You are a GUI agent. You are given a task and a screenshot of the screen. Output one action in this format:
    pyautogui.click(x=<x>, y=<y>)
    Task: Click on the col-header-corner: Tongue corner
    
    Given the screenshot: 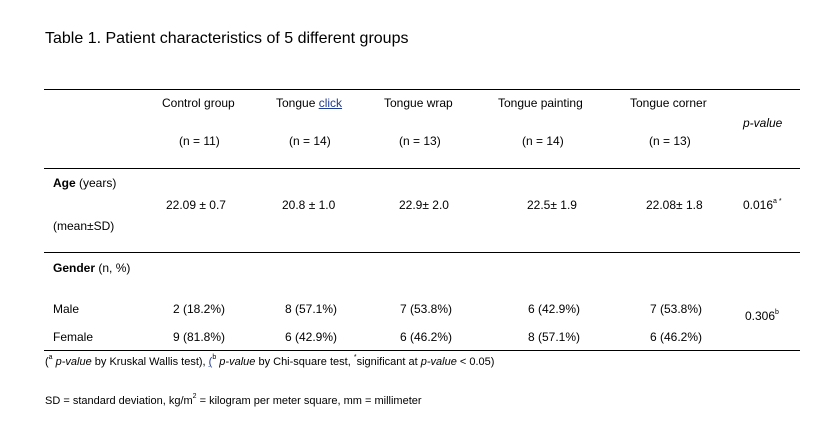 What is the action you would take?
    pyautogui.click(x=668, y=103)
    